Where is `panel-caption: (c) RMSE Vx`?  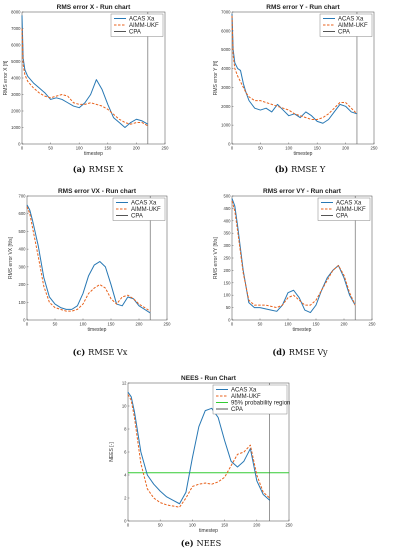
panel-caption: (c) RMSE Vx is located at coordinates (100, 352).